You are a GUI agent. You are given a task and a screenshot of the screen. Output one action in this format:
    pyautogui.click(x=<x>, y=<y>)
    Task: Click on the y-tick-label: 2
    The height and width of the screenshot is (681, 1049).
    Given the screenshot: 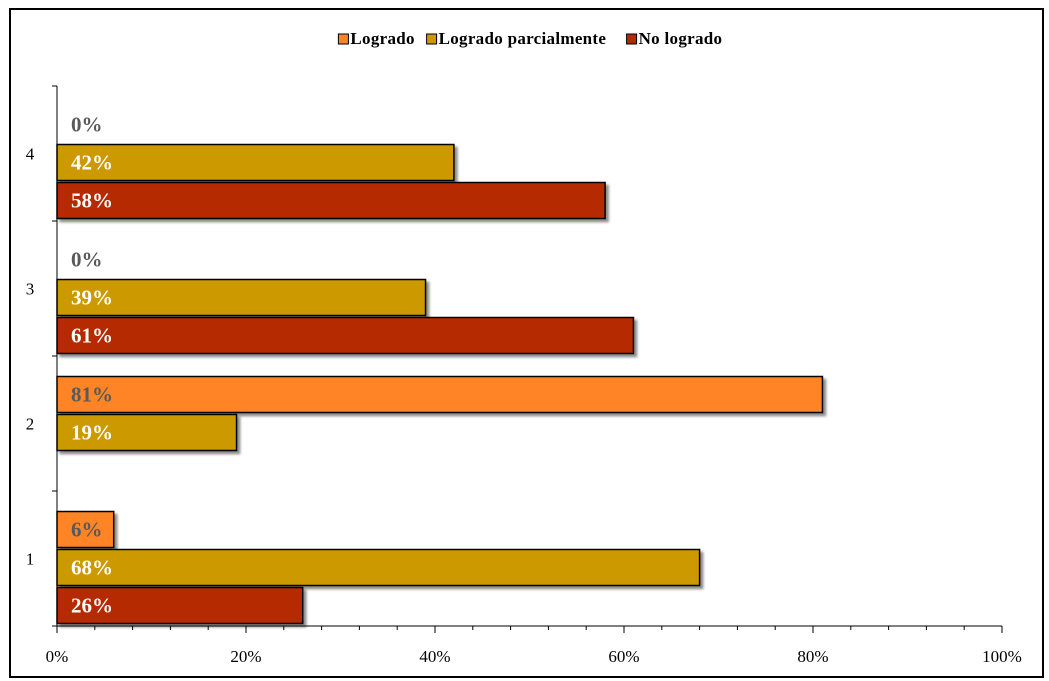 What is the action you would take?
    pyautogui.click(x=30, y=424)
    